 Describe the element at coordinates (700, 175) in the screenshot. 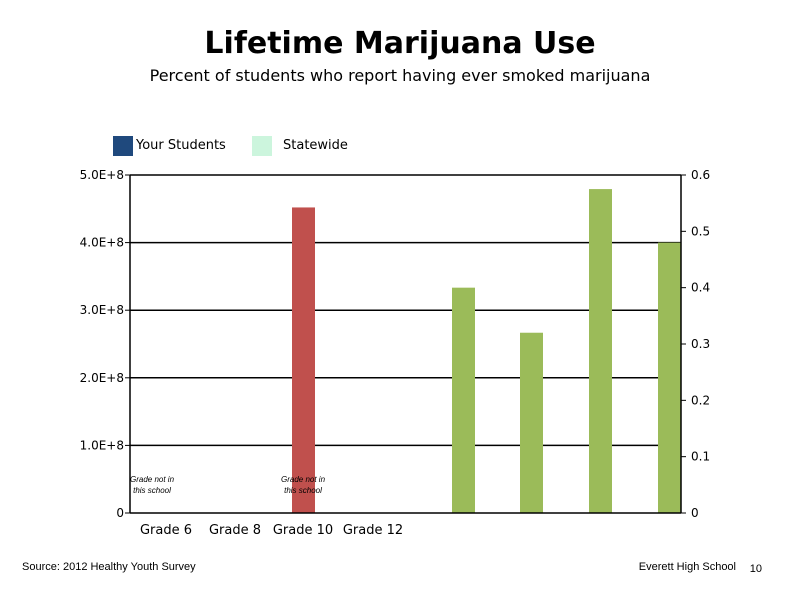

I see `right-tick-label: 0.6` at that location.